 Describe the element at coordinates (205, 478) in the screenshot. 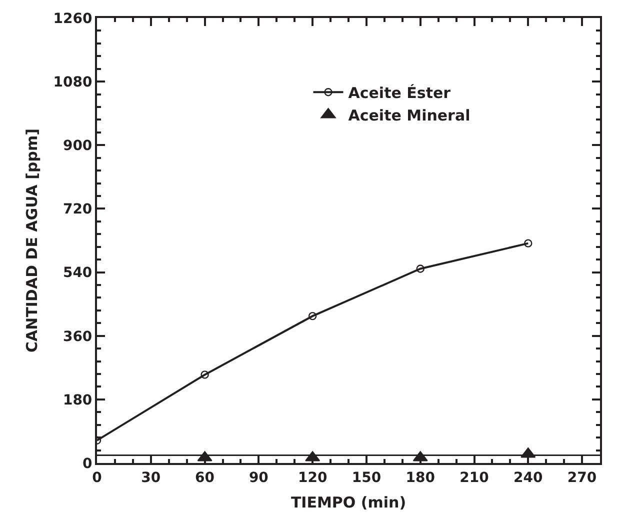

I see `x-tick-label: 60` at that location.